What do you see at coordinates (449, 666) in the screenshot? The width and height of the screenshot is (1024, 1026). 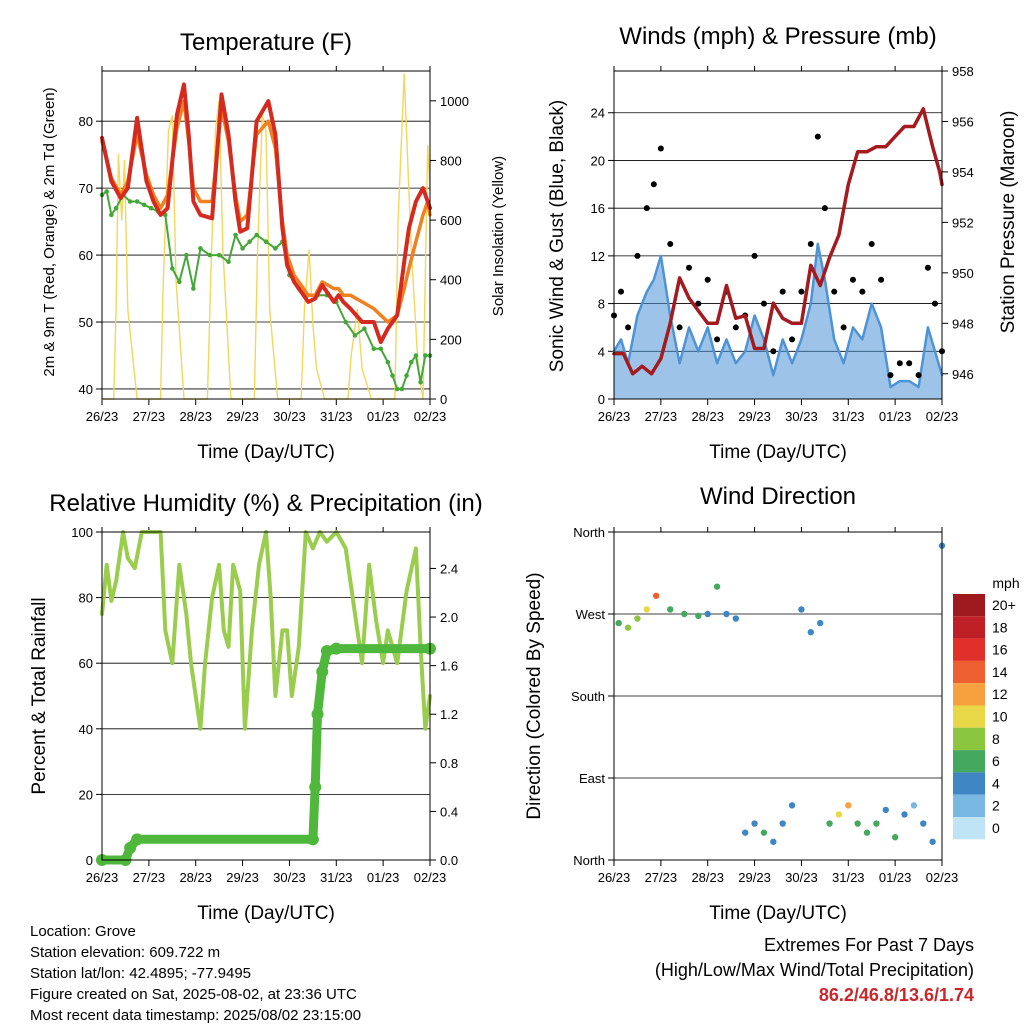 I see `y2-tick-label: 1.6` at bounding box center [449, 666].